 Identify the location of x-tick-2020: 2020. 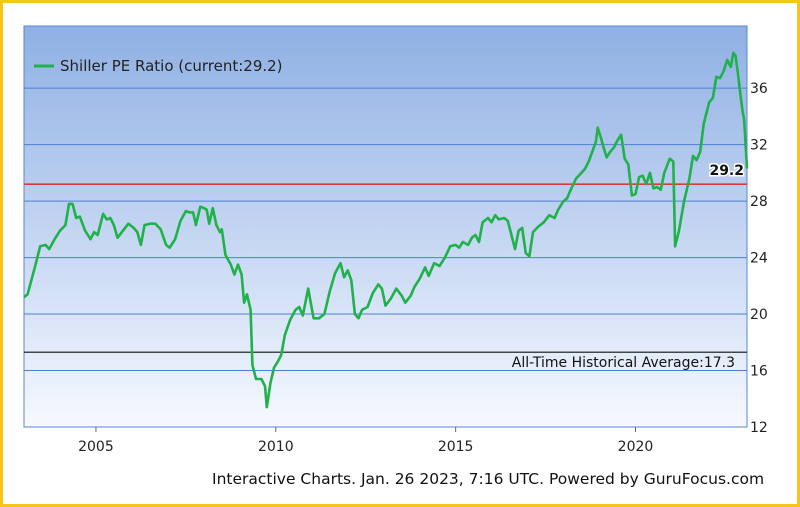
(636, 447).